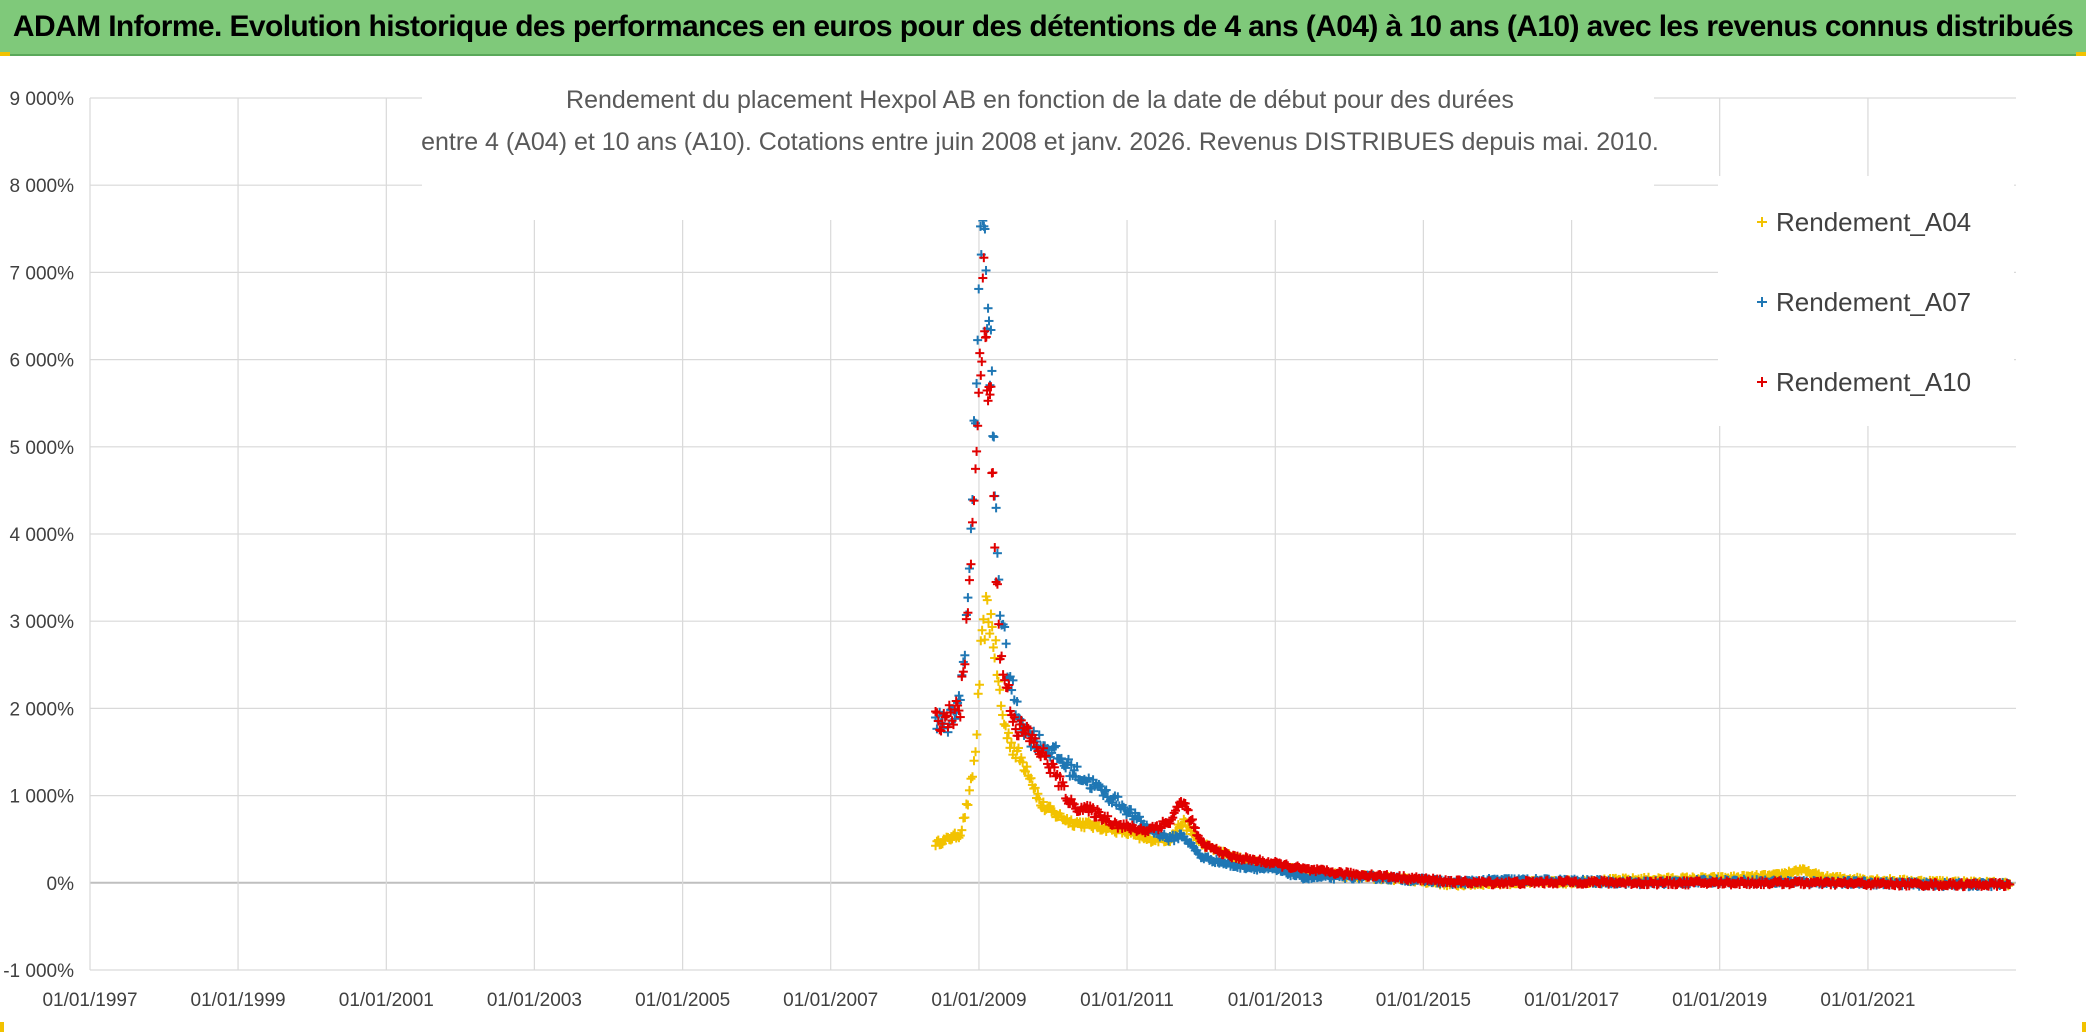 This screenshot has width=2086, height=1032. Describe the element at coordinates (1275, 1000) in the screenshot. I see `x-tick-label: 01/01/2013` at that location.